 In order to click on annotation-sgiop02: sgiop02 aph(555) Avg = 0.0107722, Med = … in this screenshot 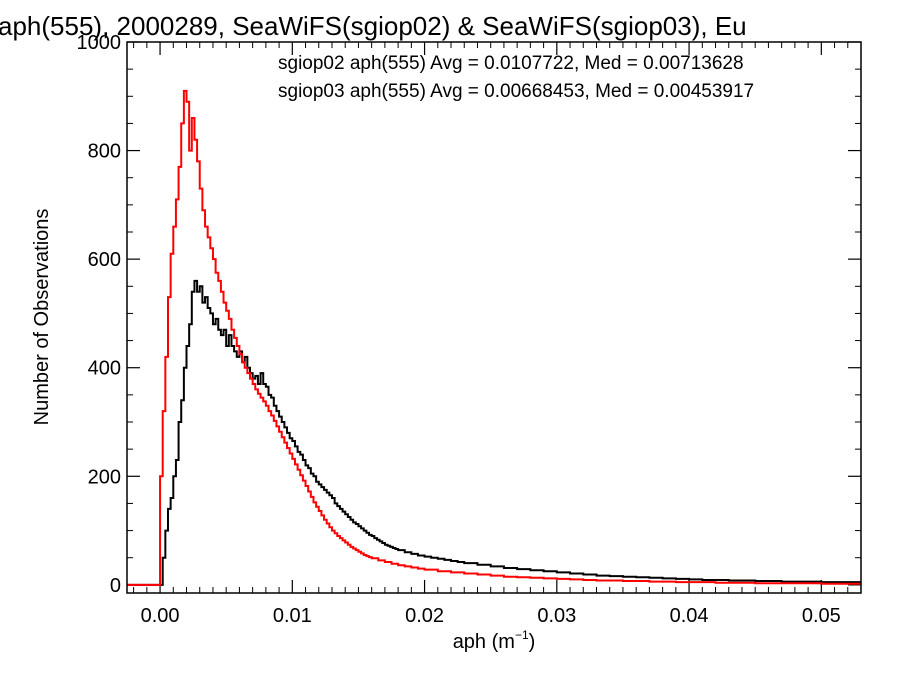, I will do `click(511, 63)`.